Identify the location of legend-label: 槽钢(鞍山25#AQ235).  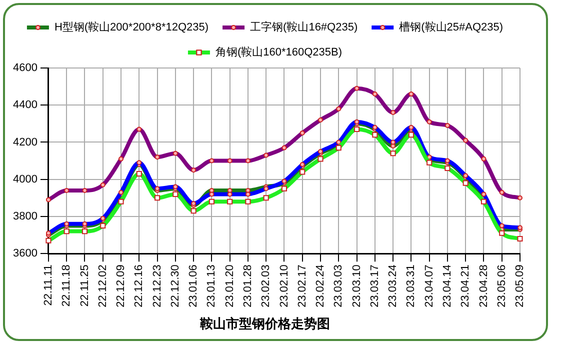
(451, 27).